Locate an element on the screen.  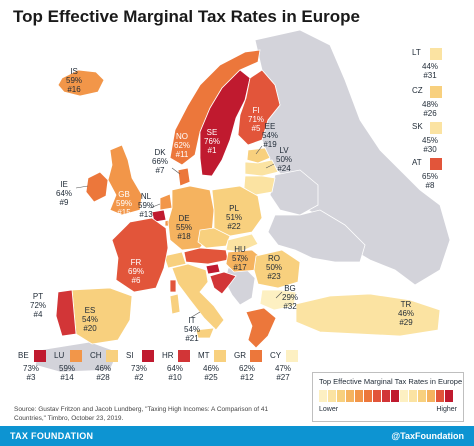
label-latvia: LV 50% #24 is located at coordinates (284, 159).